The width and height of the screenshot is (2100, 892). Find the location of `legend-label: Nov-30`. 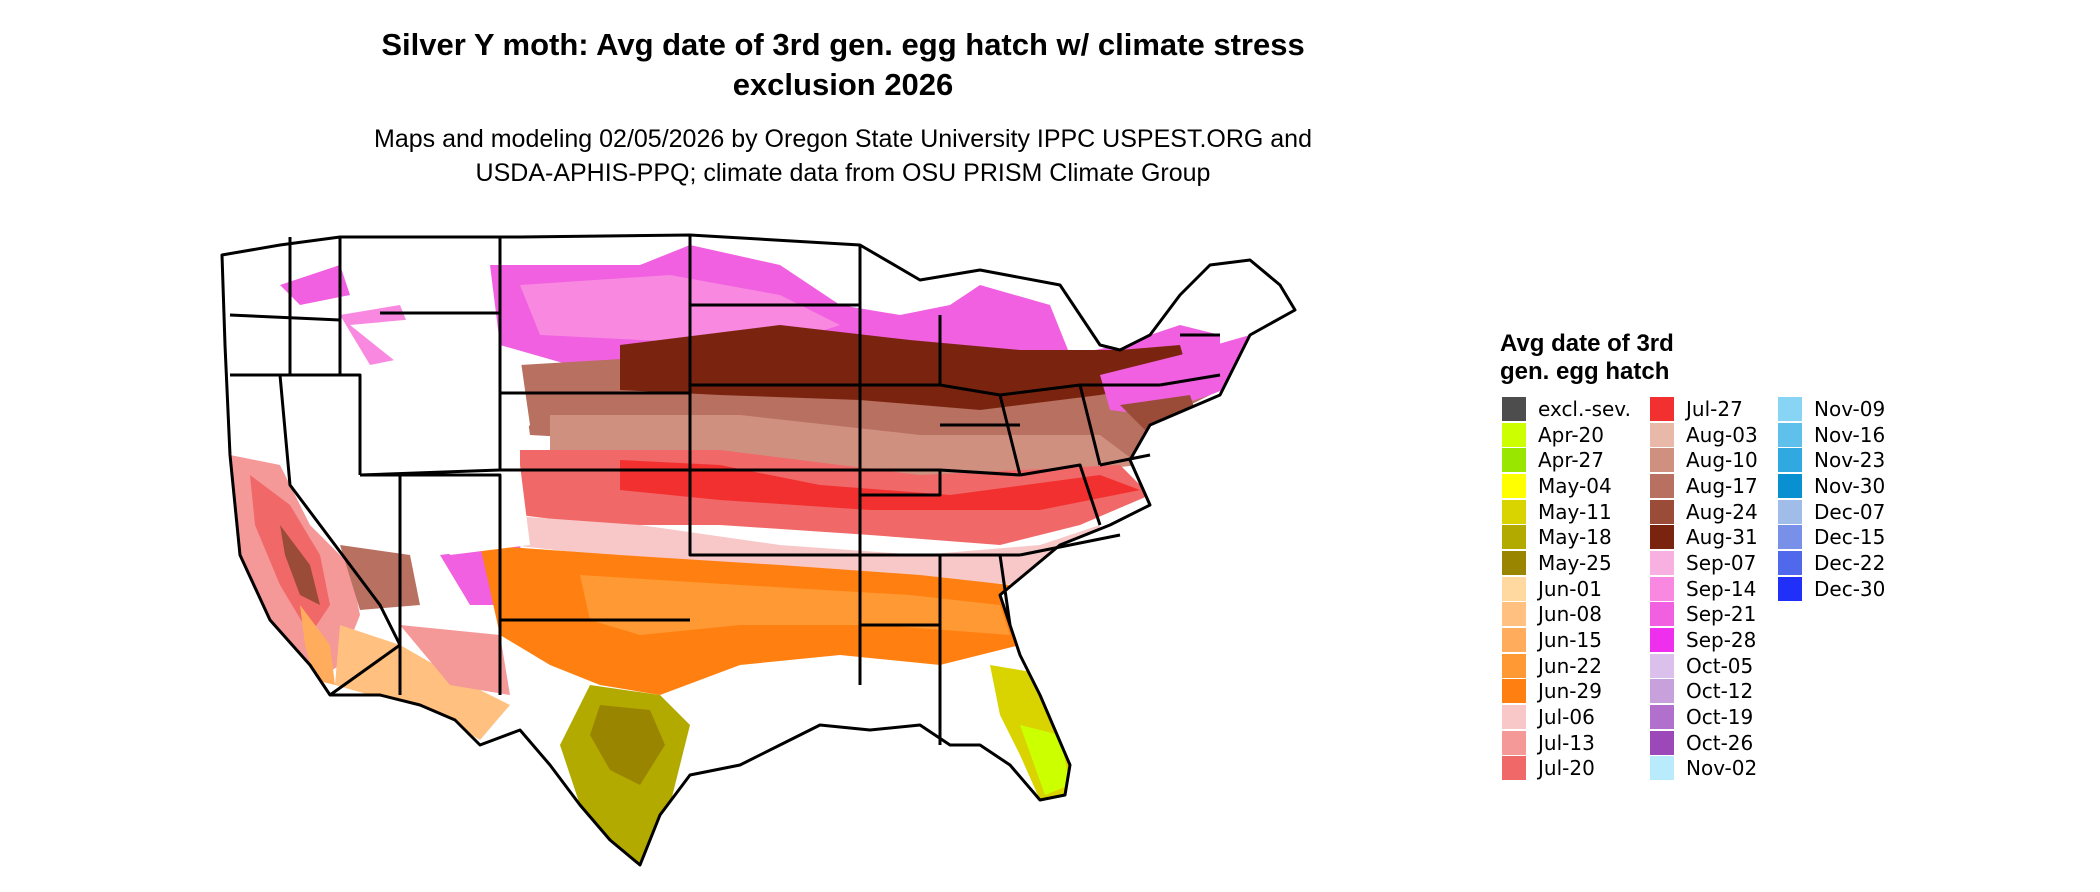

legend-label: Nov-30 is located at coordinates (1850, 485).